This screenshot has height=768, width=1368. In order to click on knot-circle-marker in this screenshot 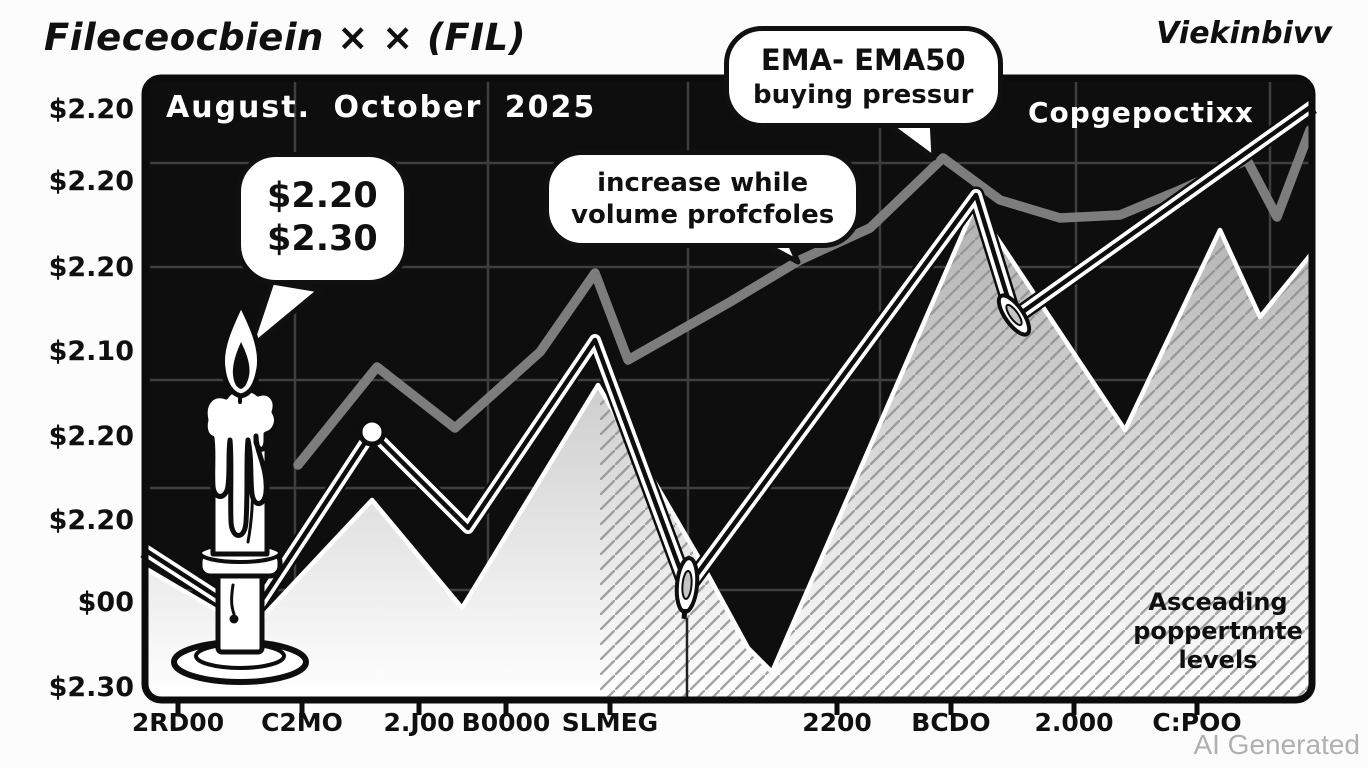, I will do `click(372, 432)`.